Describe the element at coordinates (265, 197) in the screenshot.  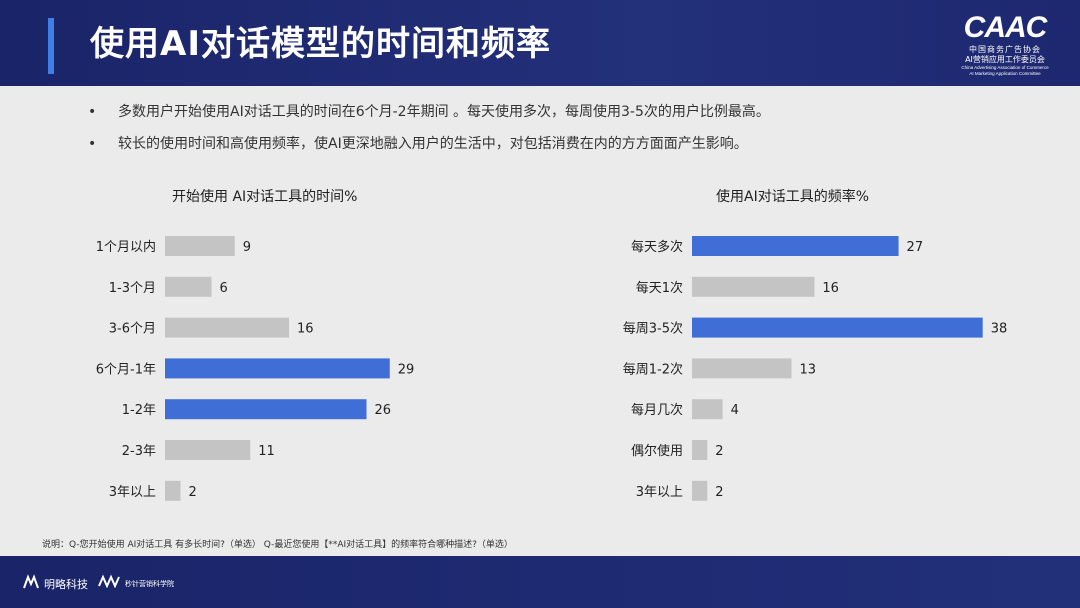
I see `chart-title-start-time: 开始使用 AI对话工具的时间%` at that location.